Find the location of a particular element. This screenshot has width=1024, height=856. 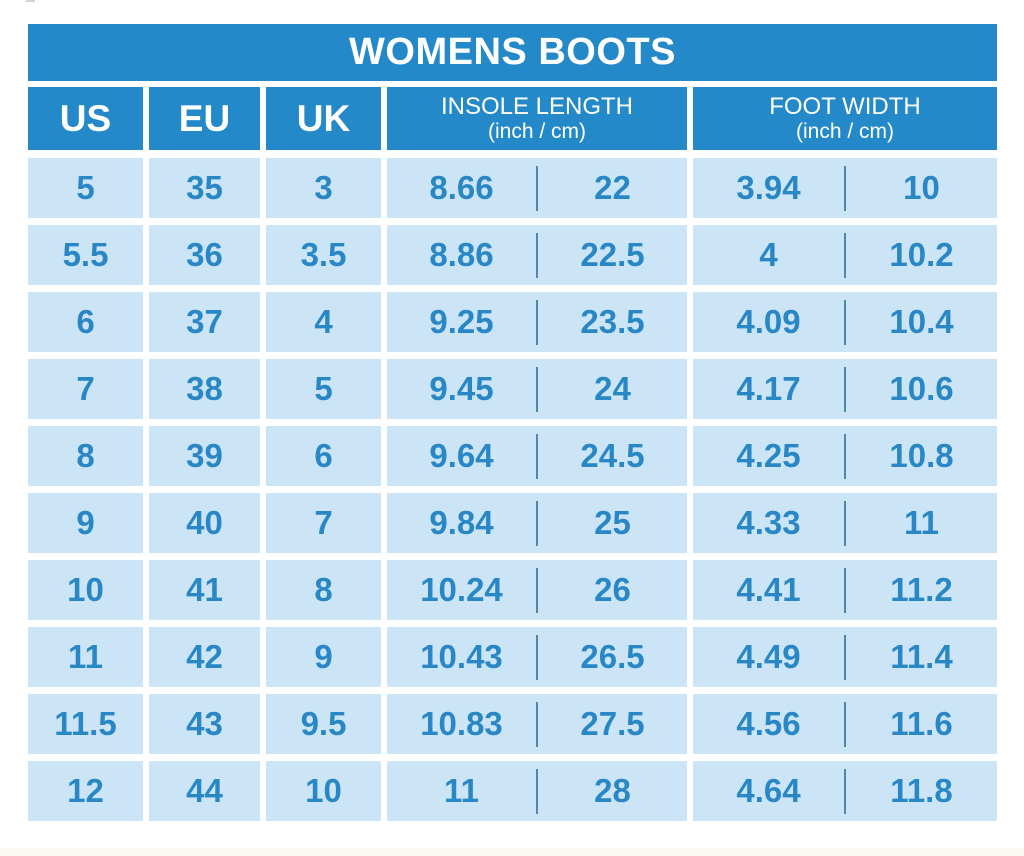

us-size-cell: 6 is located at coordinates (85, 322).